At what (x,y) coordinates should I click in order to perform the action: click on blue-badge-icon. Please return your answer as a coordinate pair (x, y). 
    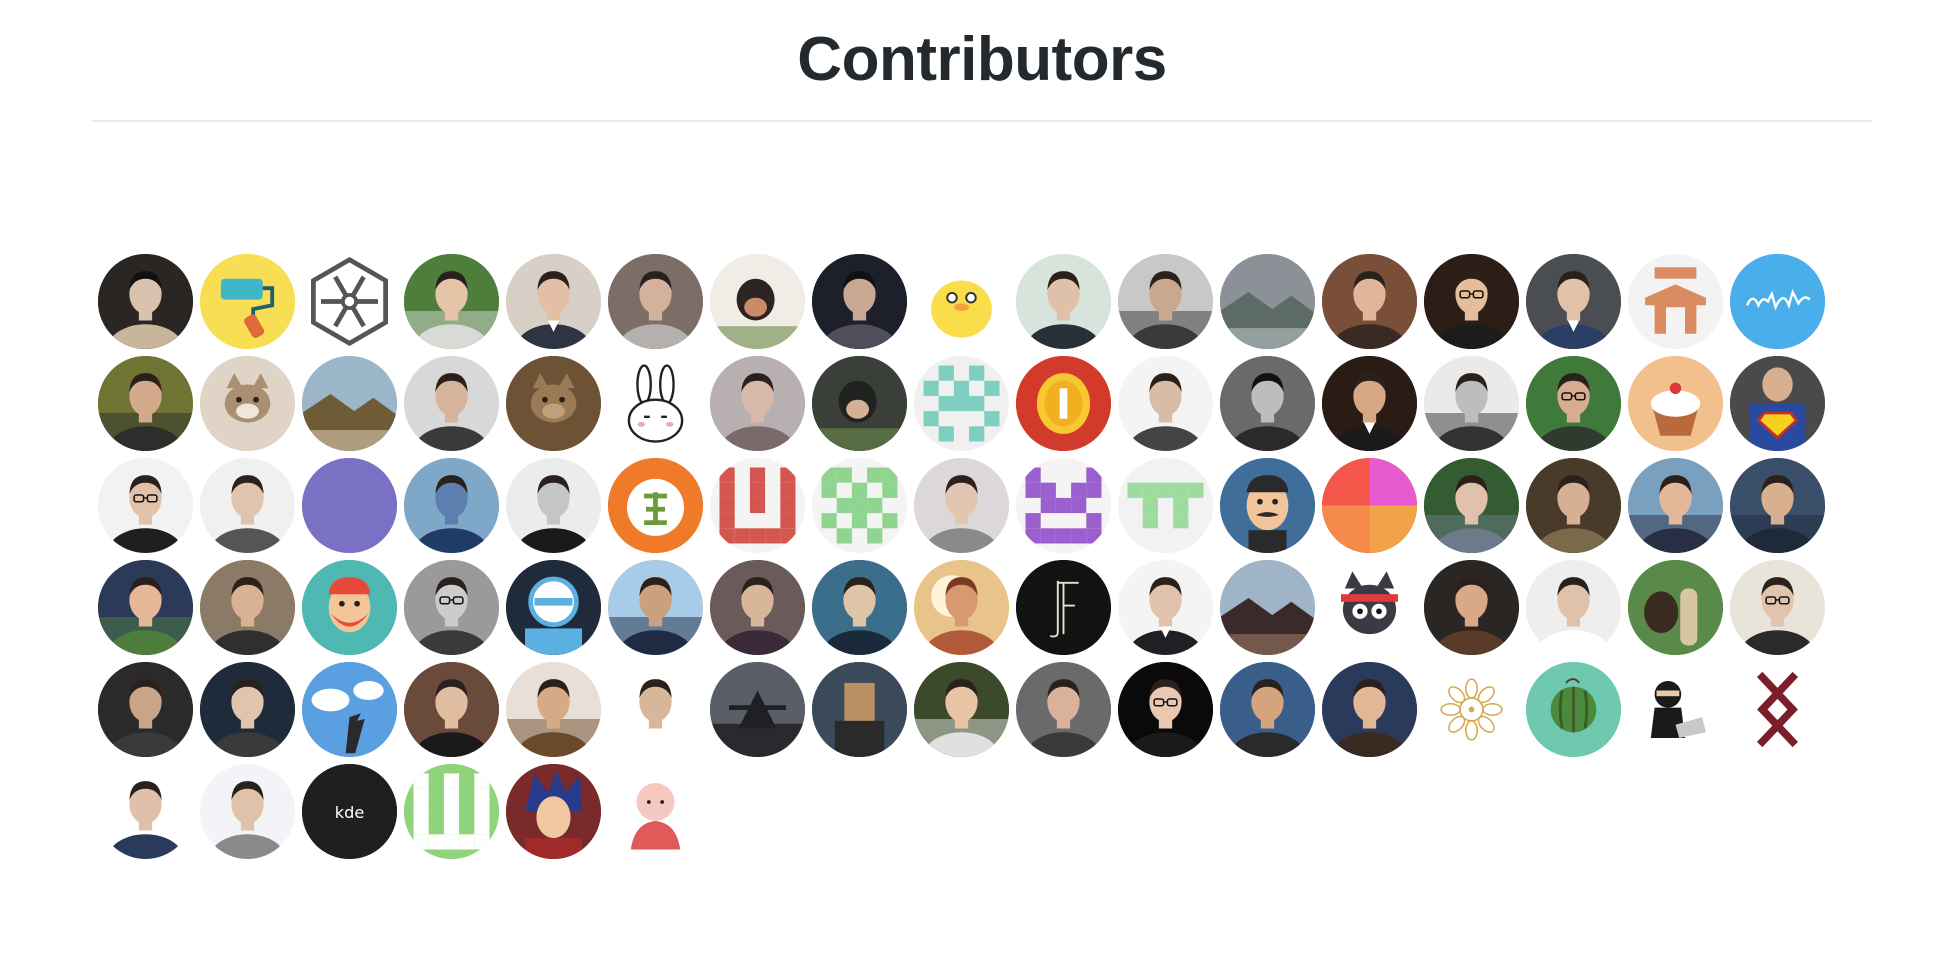
    Looking at the image, I should click on (553, 607).